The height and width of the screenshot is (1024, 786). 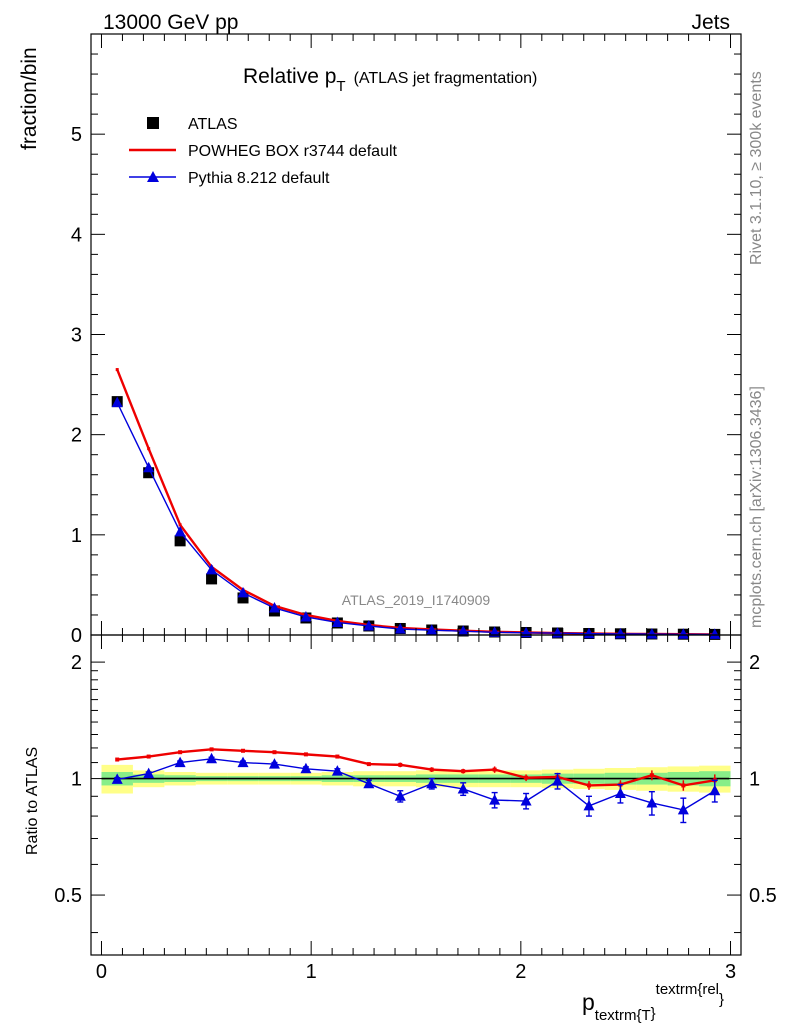 I want to click on y-axis-label: fraction/bin, so click(x=29, y=98).